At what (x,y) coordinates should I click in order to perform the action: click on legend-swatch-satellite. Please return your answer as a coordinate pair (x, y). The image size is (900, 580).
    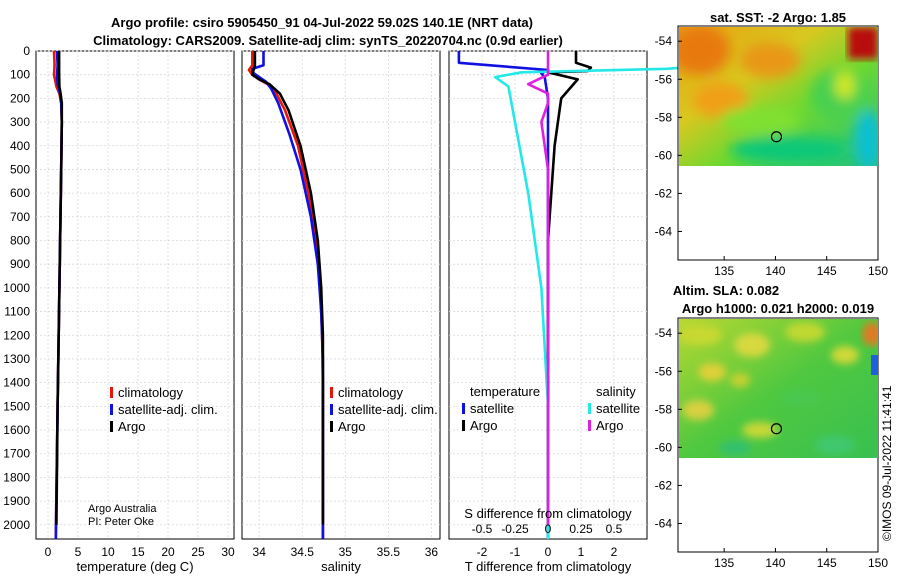
    Looking at the image, I should click on (111, 409).